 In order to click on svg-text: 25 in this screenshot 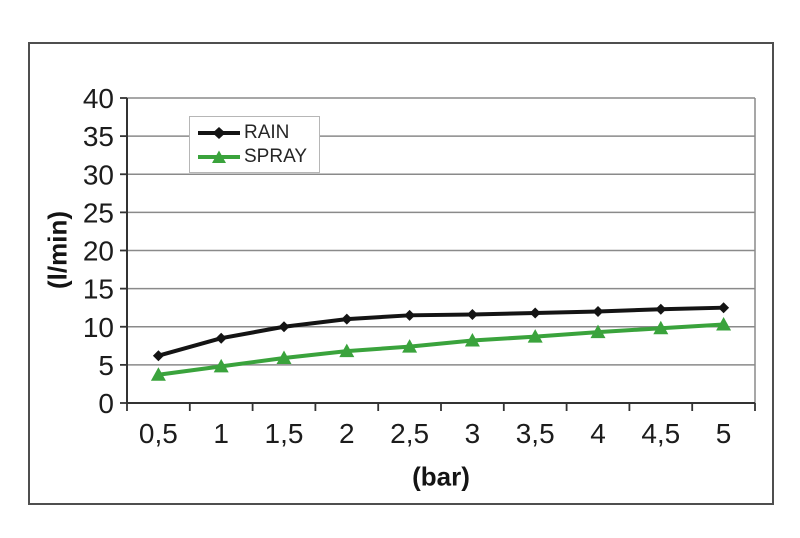, I will do `click(98, 212)`.